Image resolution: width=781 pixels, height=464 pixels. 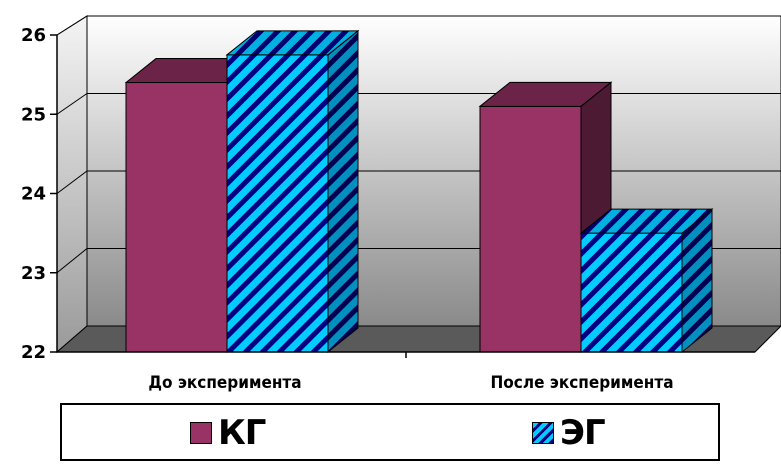 I want to click on y-axis-ticks: 22 23 24 25 26, so click(x=39, y=194).